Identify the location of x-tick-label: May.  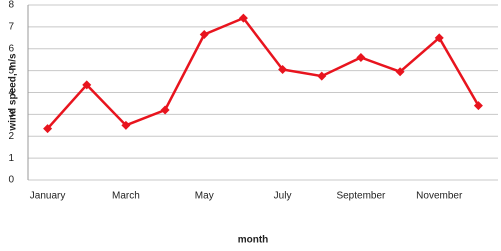
(204, 196).